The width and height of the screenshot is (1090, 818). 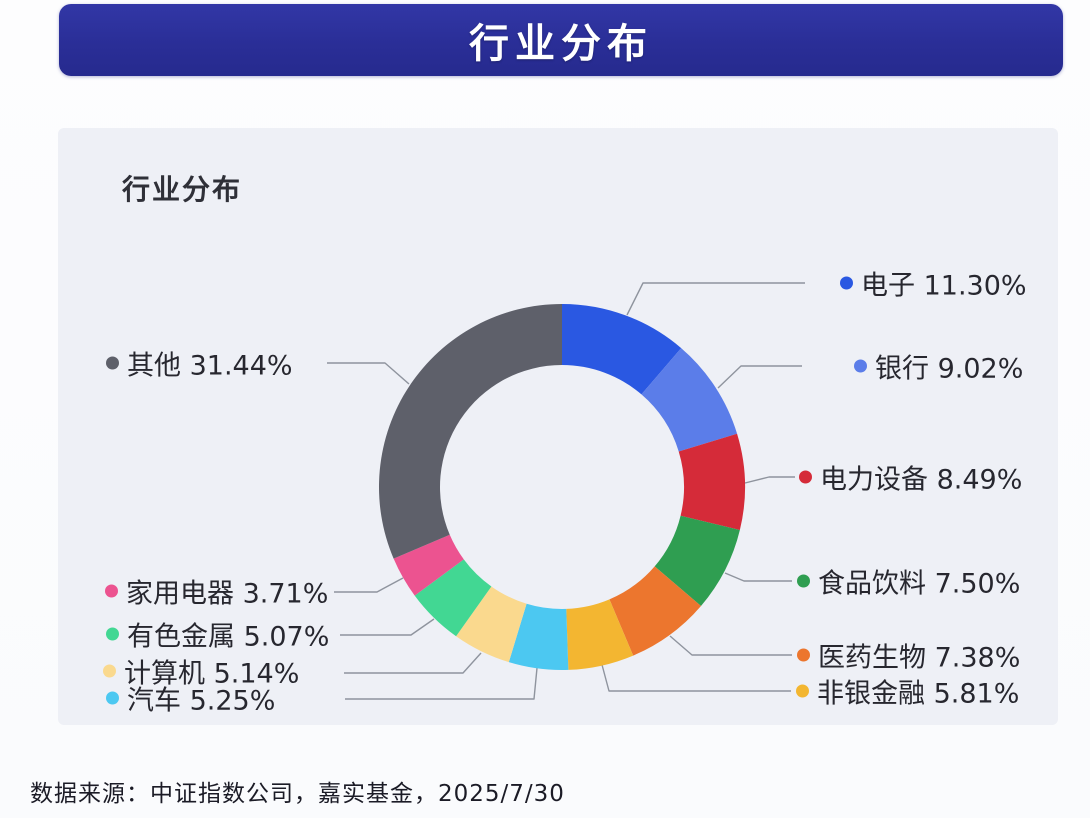 What do you see at coordinates (561, 44) in the screenshot?
I see `header-title: 行业分布` at bounding box center [561, 44].